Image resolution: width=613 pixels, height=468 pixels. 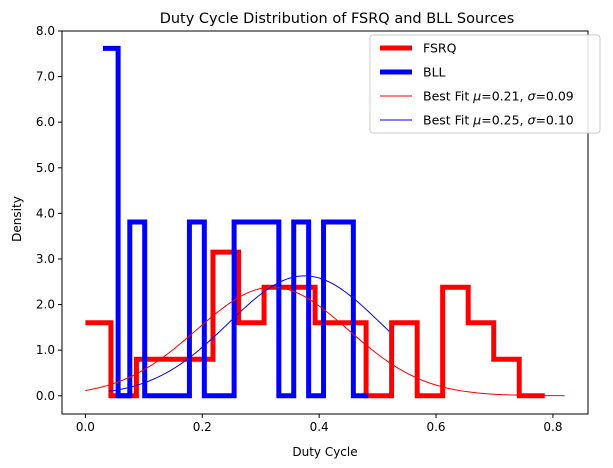 What do you see at coordinates (45, 31) in the screenshot?
I see `y-tick-label: 8.0` at bounding box center [45, 31].